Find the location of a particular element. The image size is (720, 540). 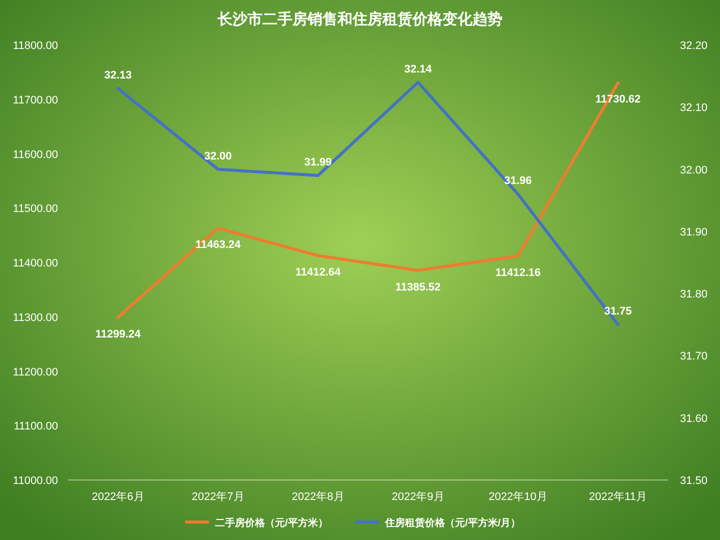

y2-tick-label: 31.70 is located at coordinates (694, 356).